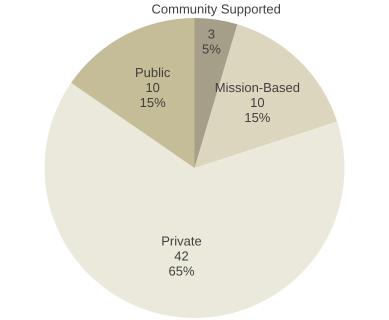 Image resolution: width=389 pixels, height=320 pixels. Describe the element at coordinates (152, 72) in the screenshot. I see `slice-label: Public` at that location.